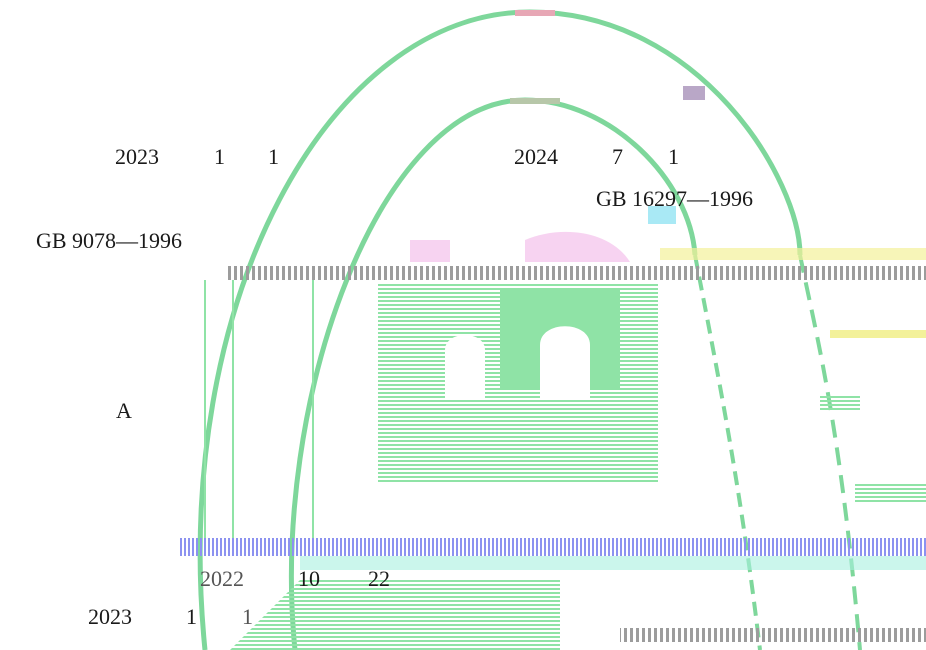 The height and width of the screenshot is (650, 926). Describe the element at coordinates (430, 251) in the screenshot. I see `pink-block` at that location.